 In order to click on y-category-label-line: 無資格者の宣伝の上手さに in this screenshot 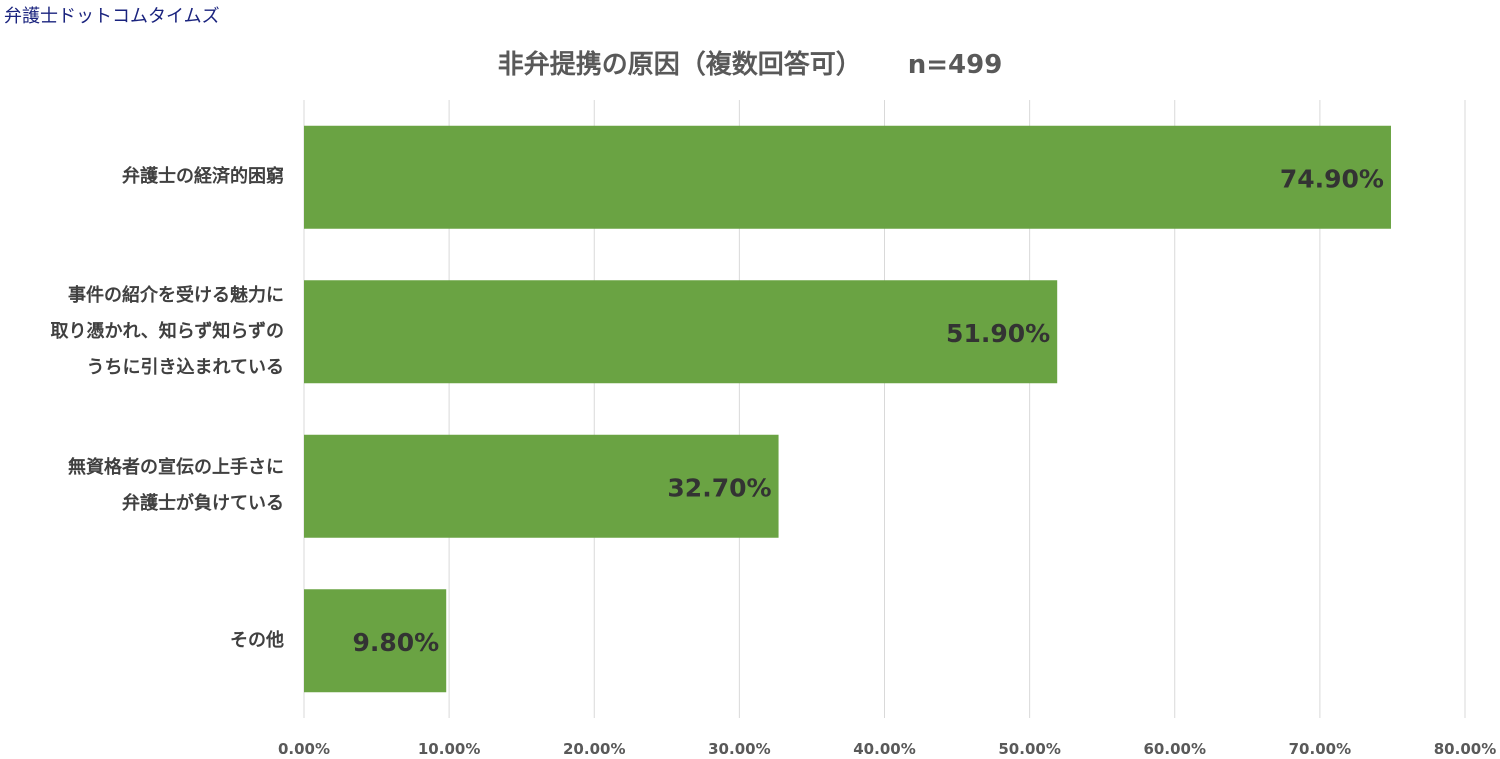, I will do `click(176, 468)`.